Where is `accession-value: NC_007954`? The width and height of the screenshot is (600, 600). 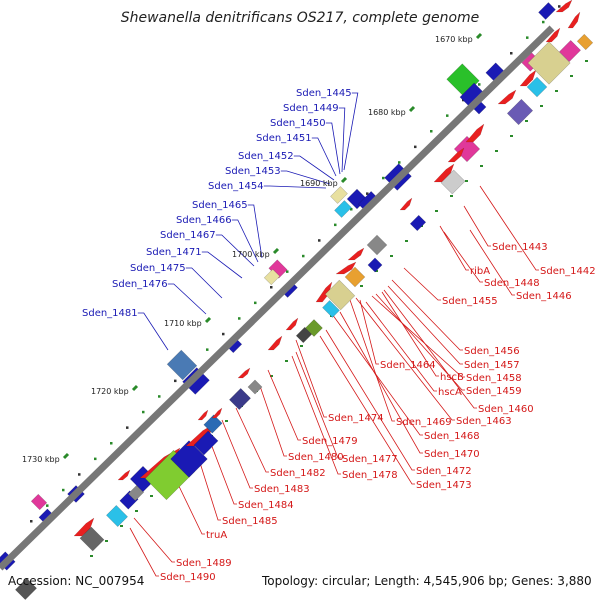
accession-value: NC_007954 is located at coordinates (110, 581).